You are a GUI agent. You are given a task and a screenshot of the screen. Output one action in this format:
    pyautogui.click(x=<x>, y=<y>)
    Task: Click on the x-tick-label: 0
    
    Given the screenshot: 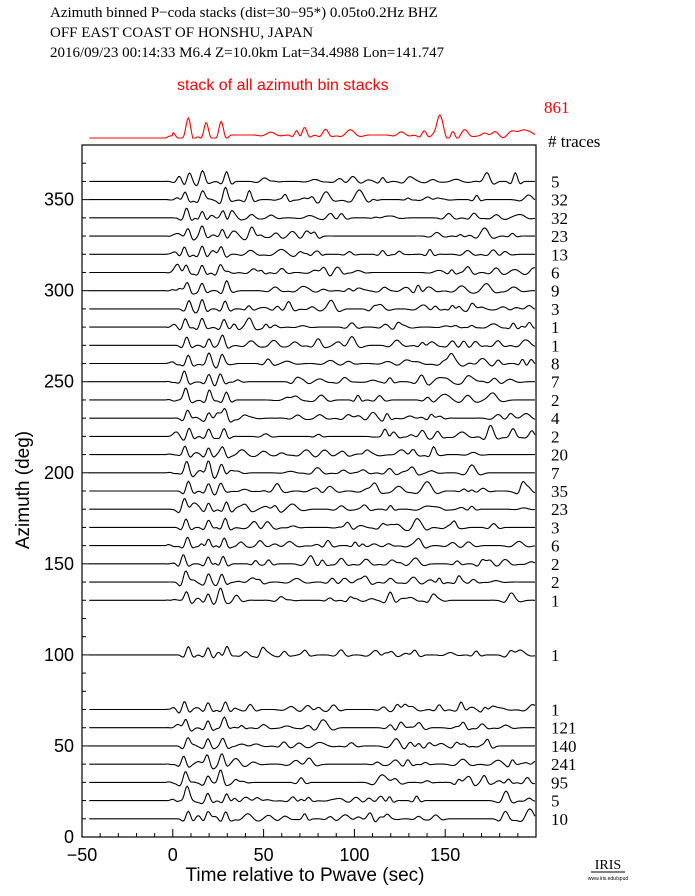 What is the action you would take?
    pyautogui.click(x=173, y=855)
    